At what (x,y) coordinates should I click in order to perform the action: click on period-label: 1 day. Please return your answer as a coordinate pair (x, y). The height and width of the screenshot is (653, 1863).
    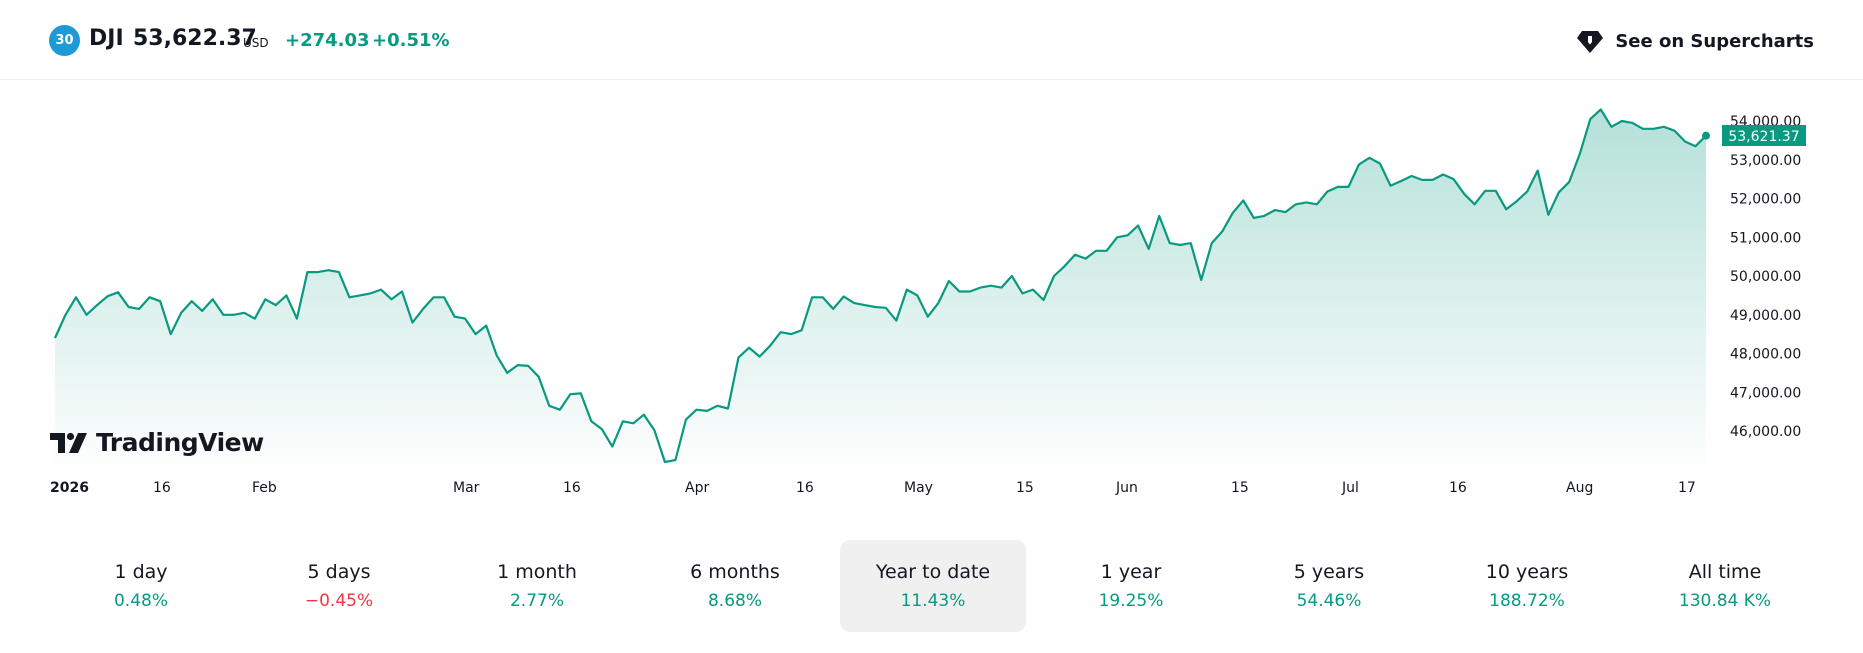
    Looking at the image, I should click on (141, 572).